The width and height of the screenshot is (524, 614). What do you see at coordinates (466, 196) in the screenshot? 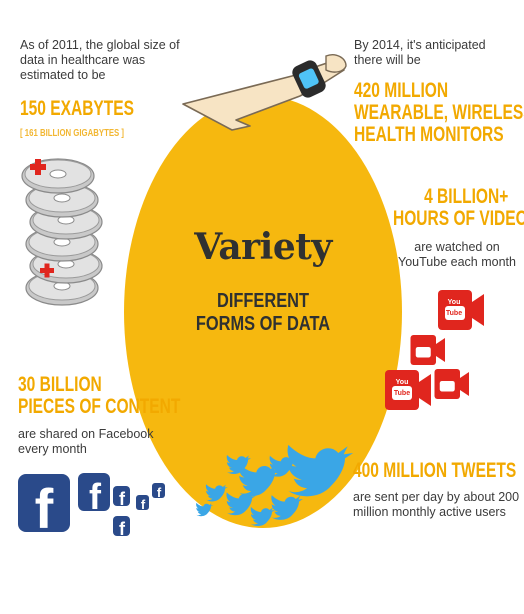
I see `video-headline-line-1: 4 BILLION+` at bounding box center [466, 196].